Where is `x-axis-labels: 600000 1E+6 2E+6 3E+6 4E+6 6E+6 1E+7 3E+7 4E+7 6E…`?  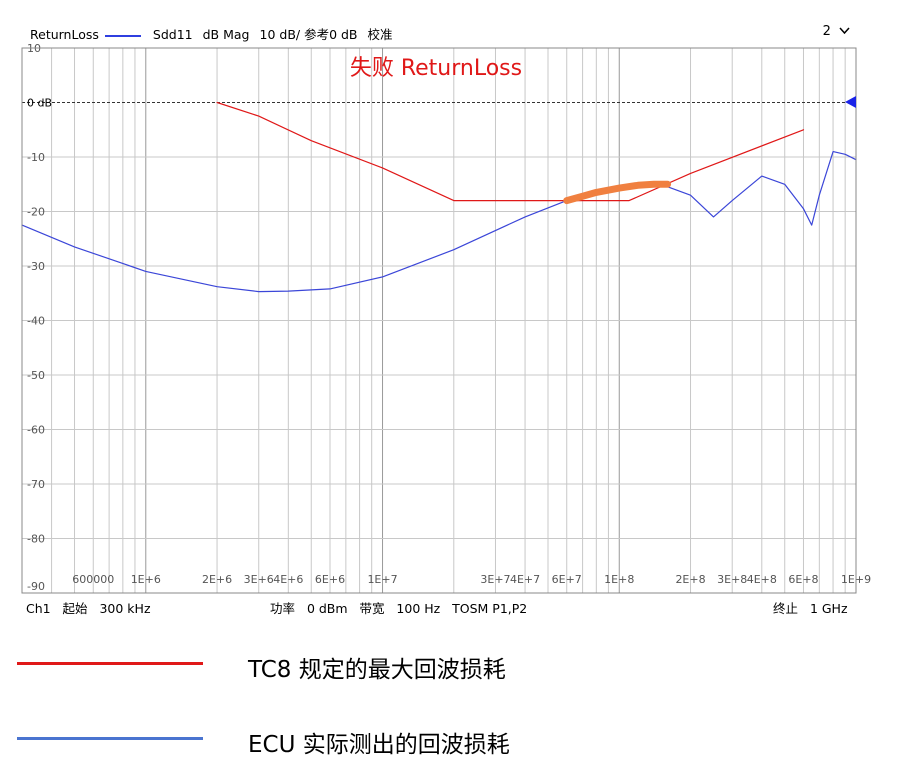
x-axis-labels: 600000 1E+6 2E+6 3E+6 4E+6 6E+6 1E+7 3E+7 4E+7 6E… is located at coordinates (471, 579).